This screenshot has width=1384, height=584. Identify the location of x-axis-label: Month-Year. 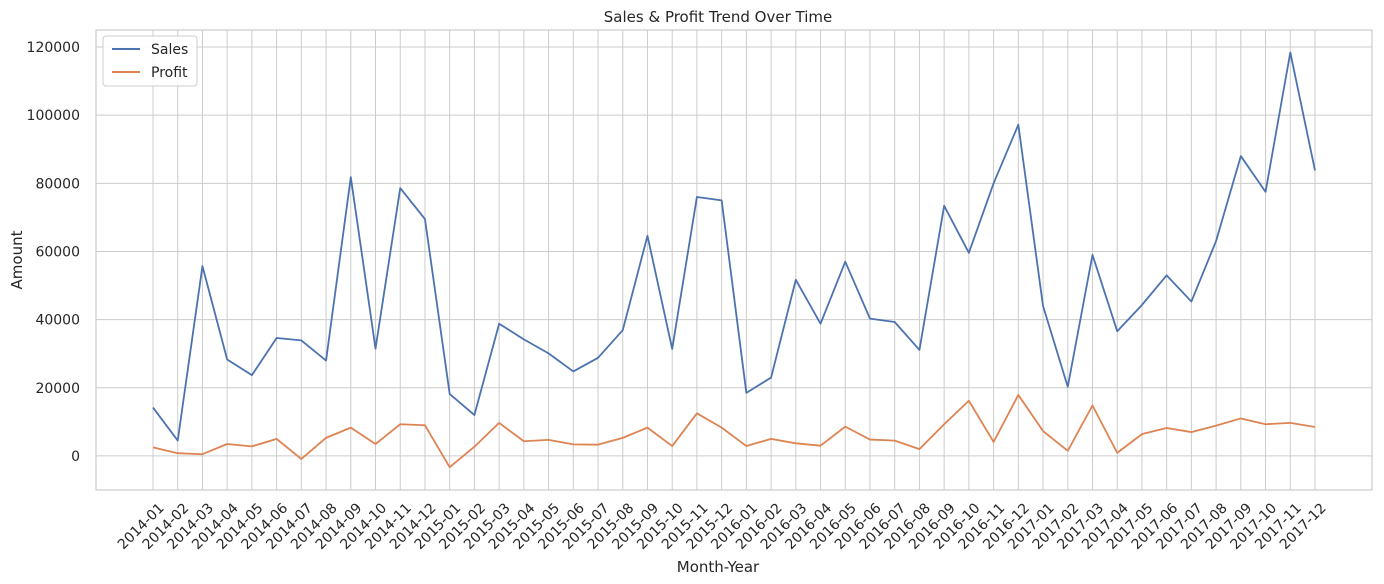
(718, 567).